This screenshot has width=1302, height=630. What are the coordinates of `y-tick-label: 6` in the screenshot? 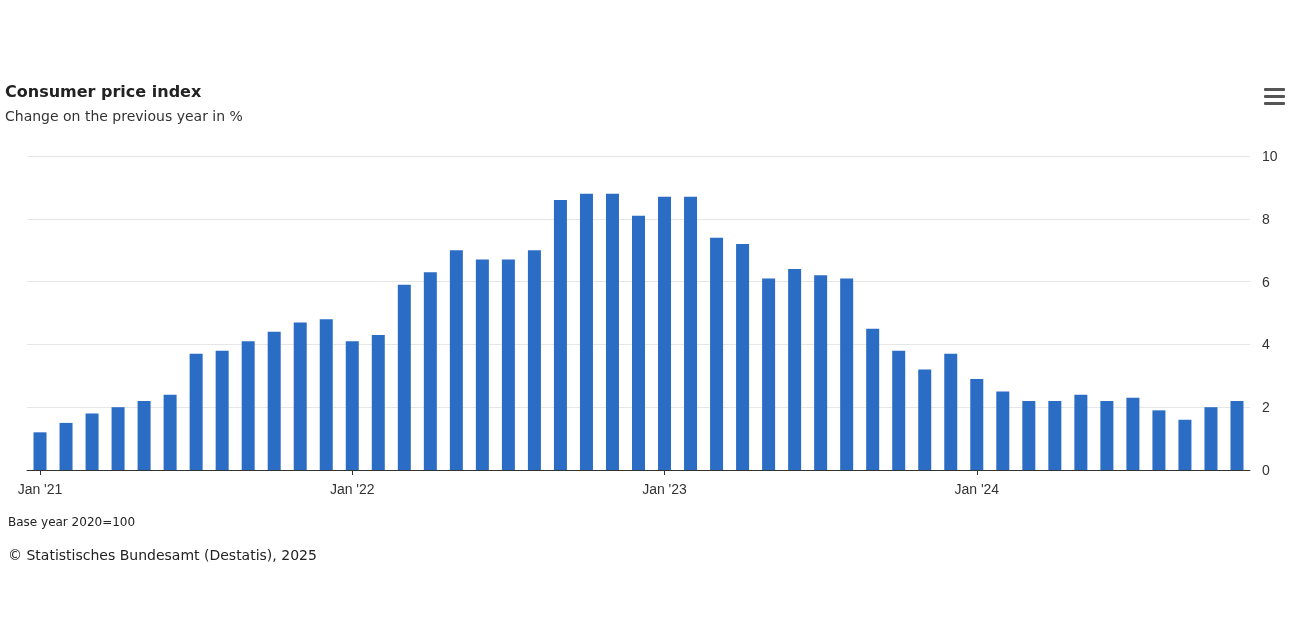 It's located at (1266, 281).